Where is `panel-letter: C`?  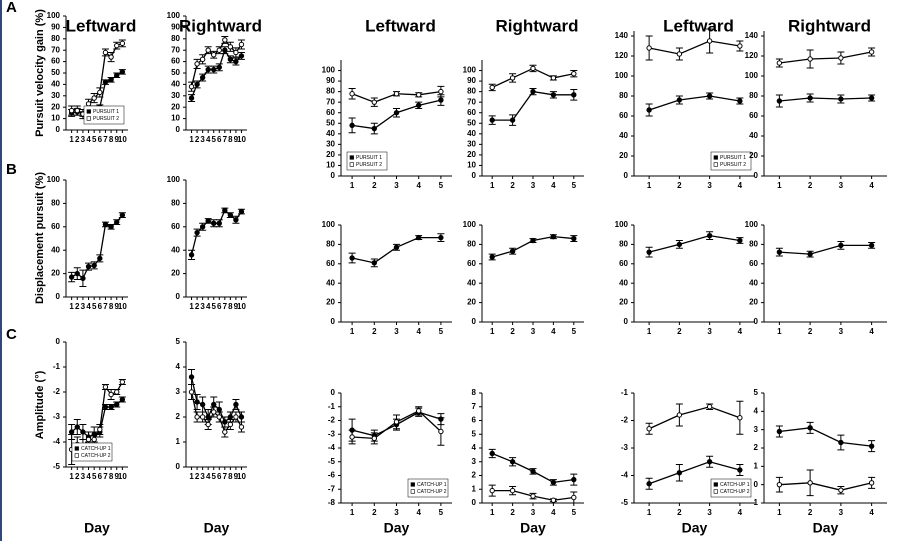
panel-letter: C is located at coordinates (11, 334).